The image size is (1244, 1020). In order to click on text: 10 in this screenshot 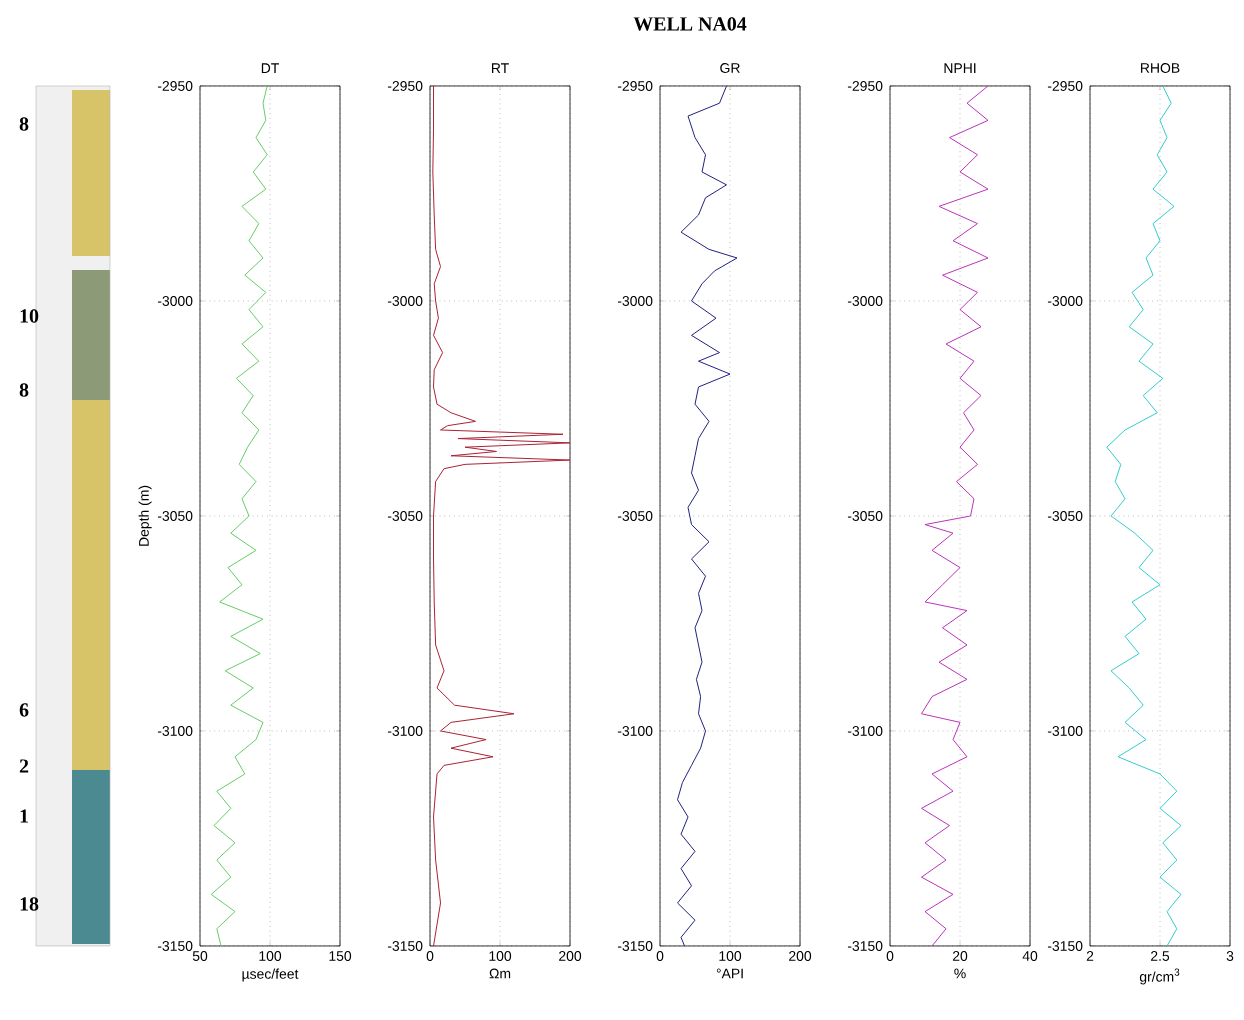, I will do `click(29, 316)`.